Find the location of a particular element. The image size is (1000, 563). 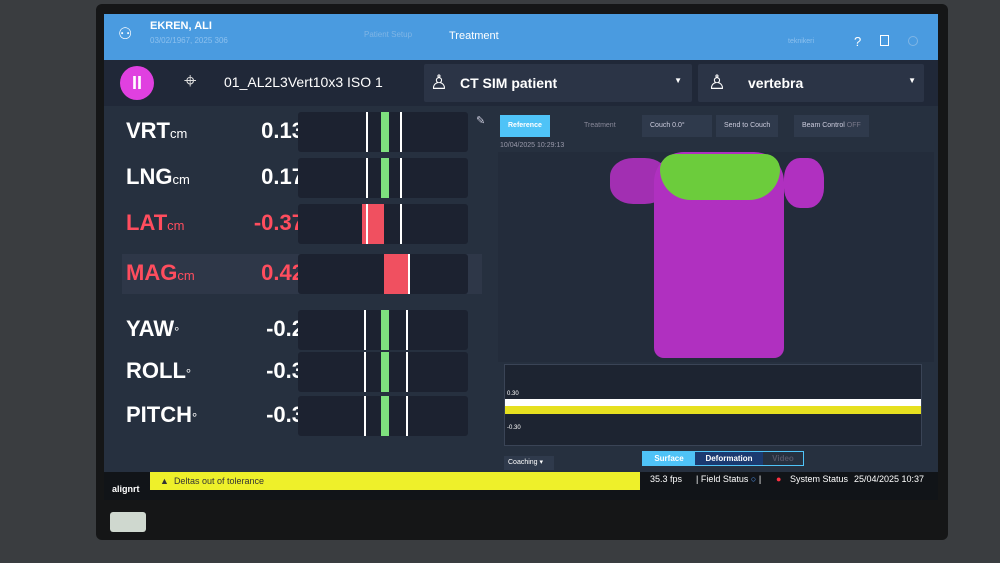

system-status: System Status is located at coordinates (819, 479).